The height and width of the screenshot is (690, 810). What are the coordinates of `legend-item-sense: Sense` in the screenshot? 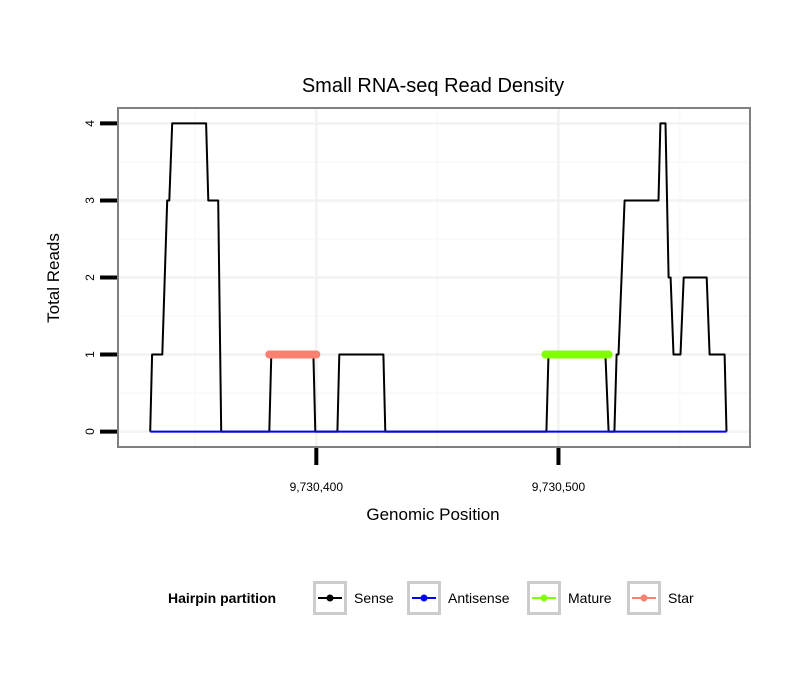 It's located at (353, 598).